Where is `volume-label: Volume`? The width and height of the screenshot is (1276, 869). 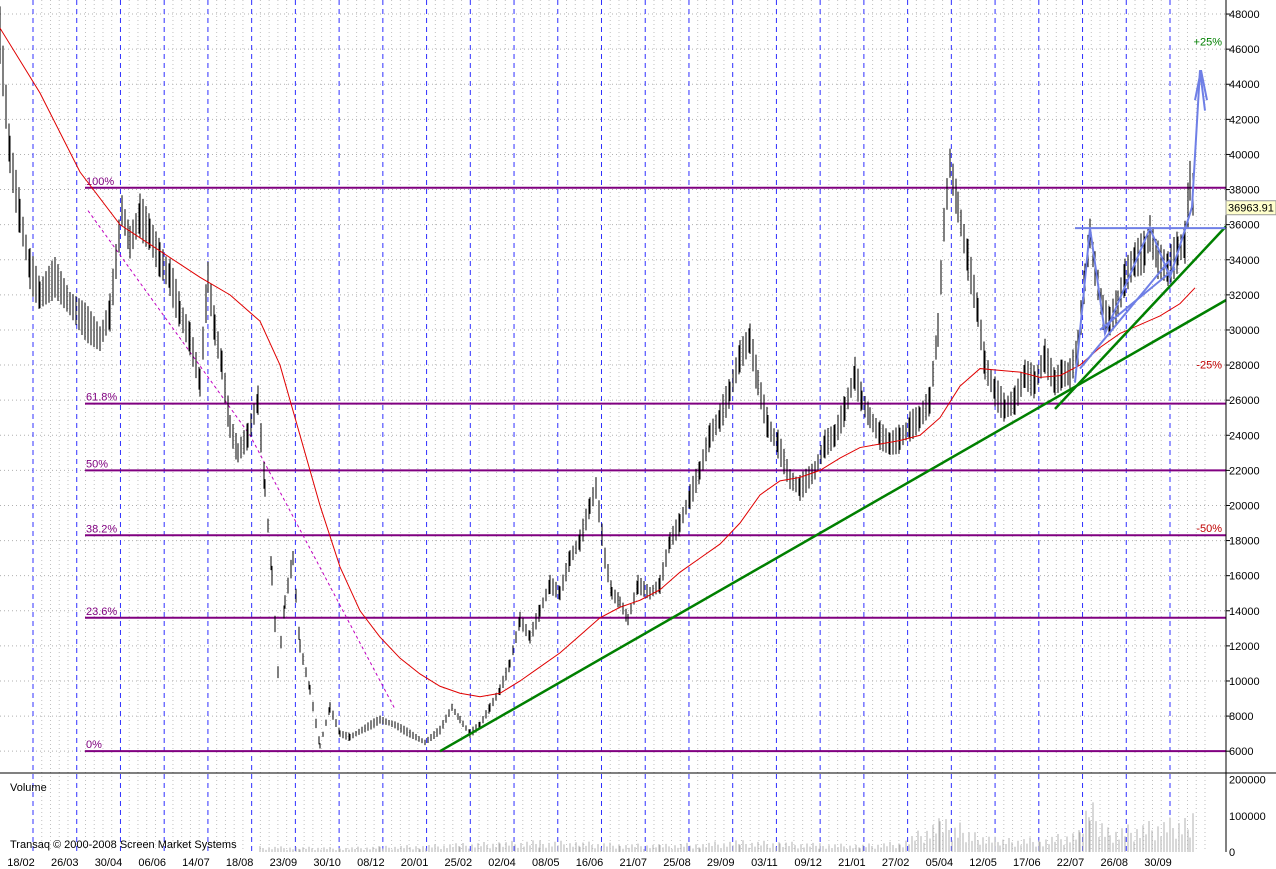 volume-label: Volume is located at coordinates (28, 788).